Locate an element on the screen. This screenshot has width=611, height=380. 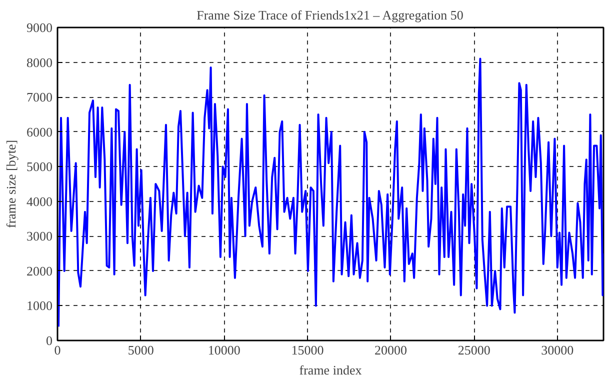
y-axis-title: frame size [byte] is located at coordinates (11, 184).